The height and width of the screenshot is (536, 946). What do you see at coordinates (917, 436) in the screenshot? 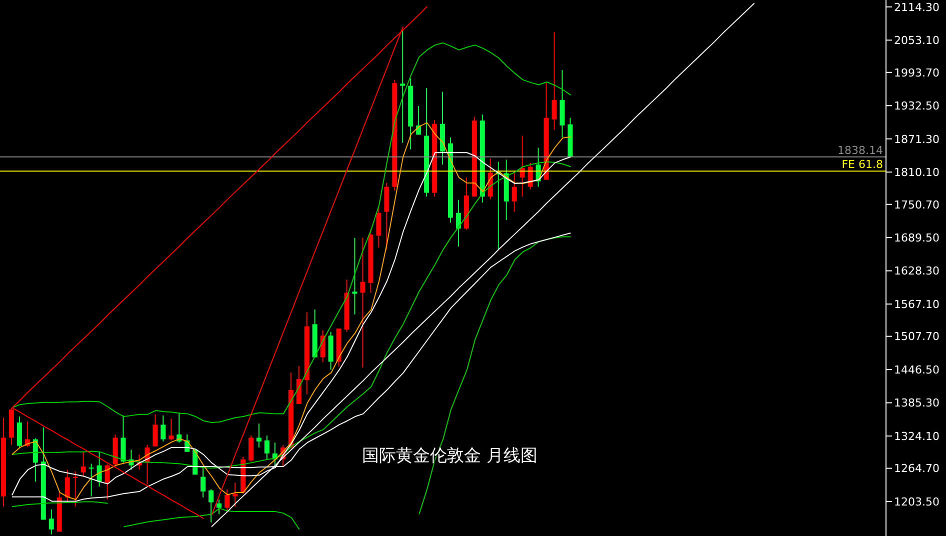
I see `y-tick-label: 1324.10` at bounding box center [917, 436].